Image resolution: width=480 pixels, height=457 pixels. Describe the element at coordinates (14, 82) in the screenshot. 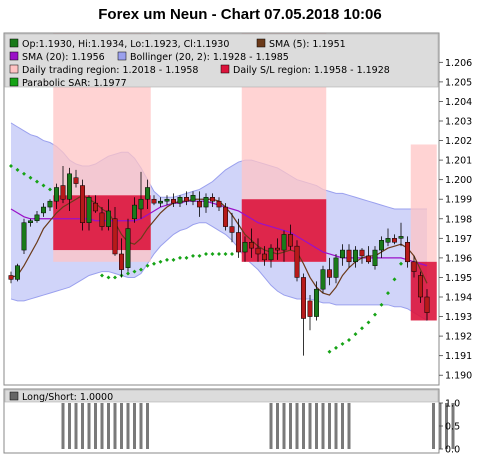

I see `legend-swatch-sar` at that location.